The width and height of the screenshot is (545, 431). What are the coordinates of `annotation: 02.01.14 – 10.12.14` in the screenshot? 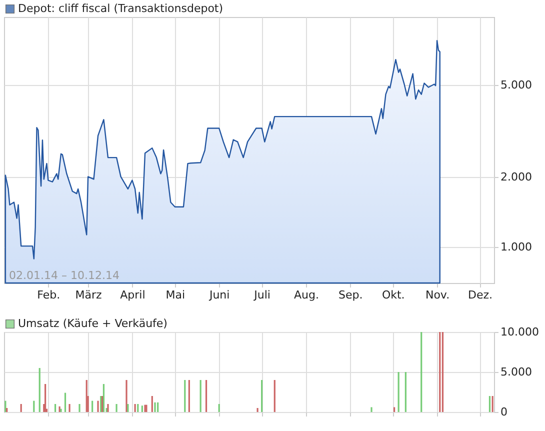 It's located at (64, 275).